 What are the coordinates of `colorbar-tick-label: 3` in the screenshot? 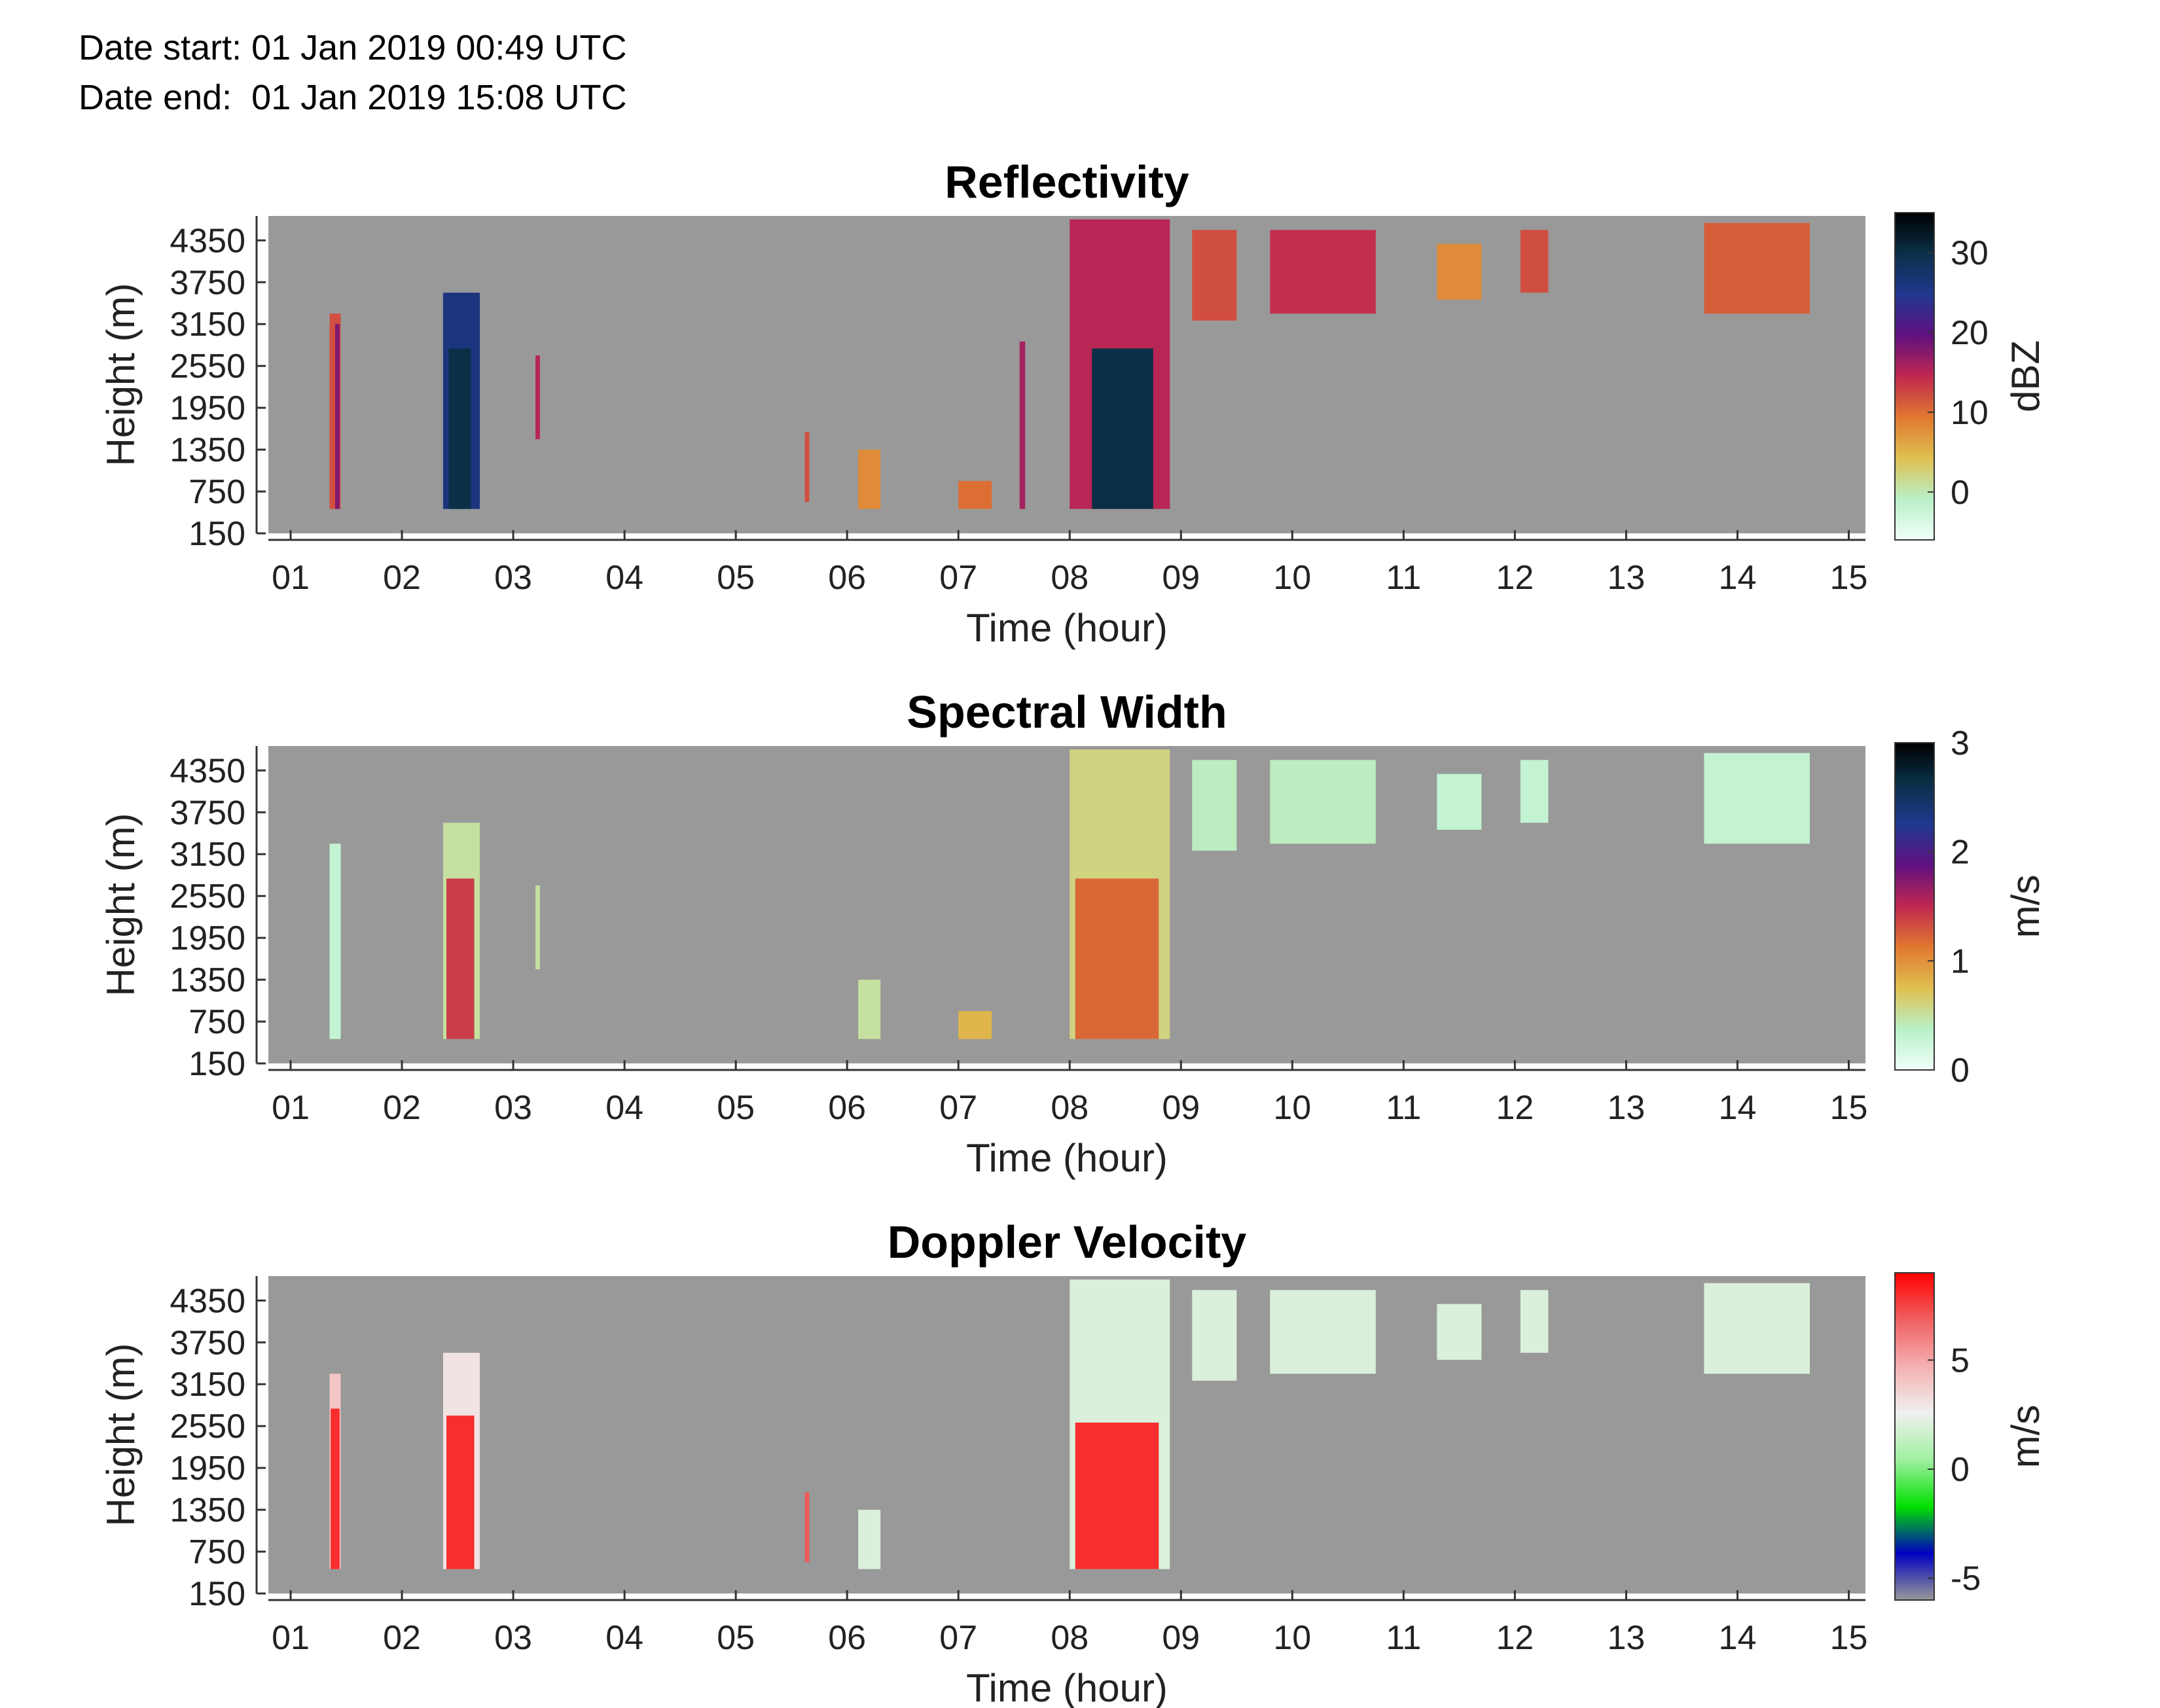 It's located at (1960, 743).